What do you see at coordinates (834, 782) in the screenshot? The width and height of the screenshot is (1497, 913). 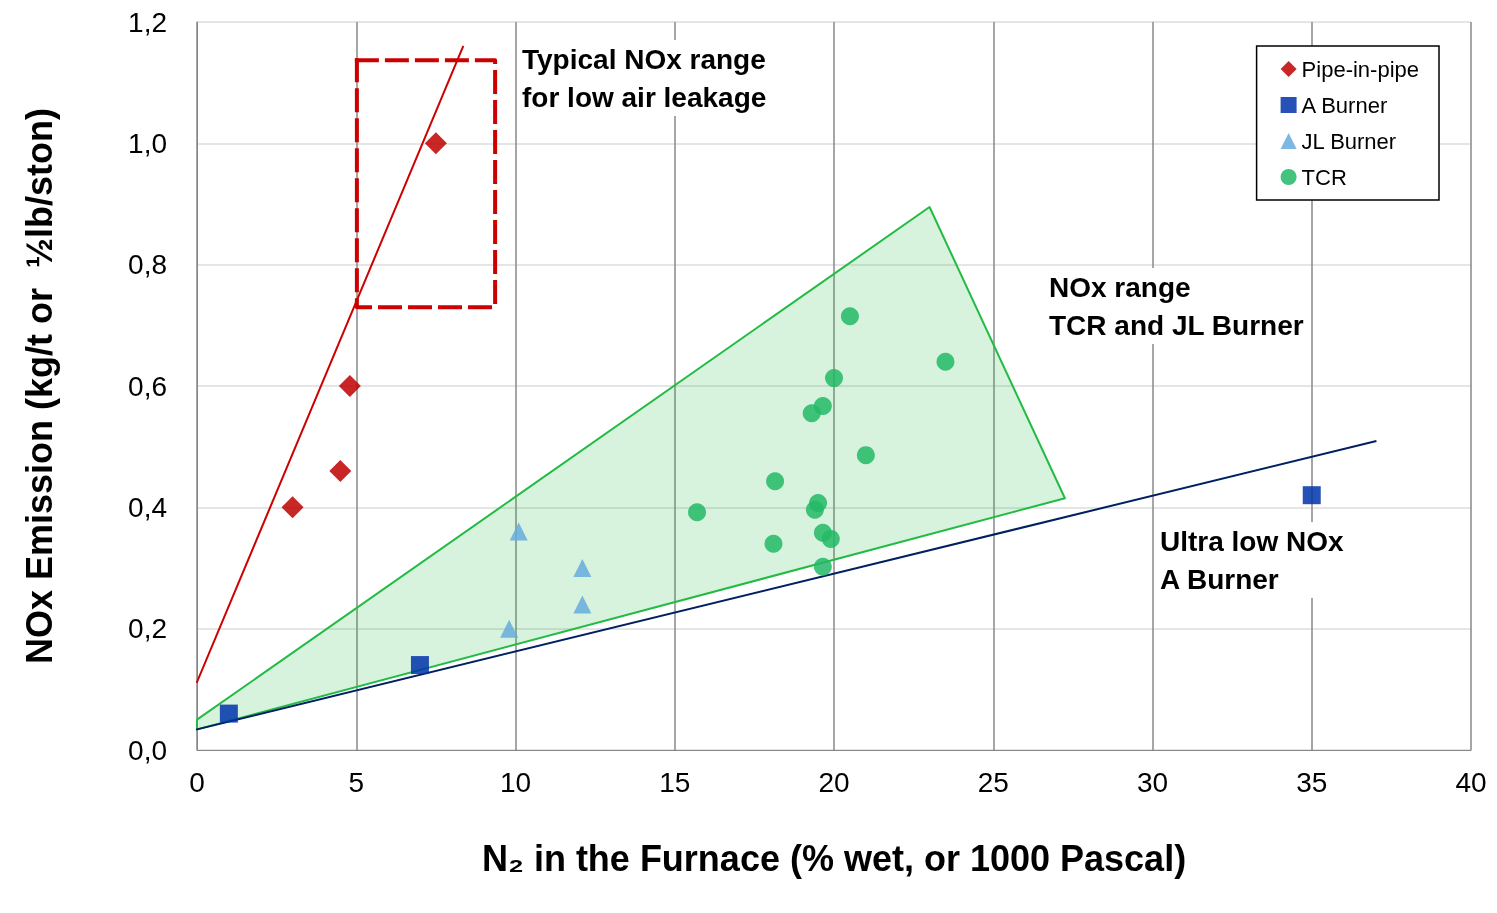 I see `x-tick-label: 20` at bounding box center [834, 782].